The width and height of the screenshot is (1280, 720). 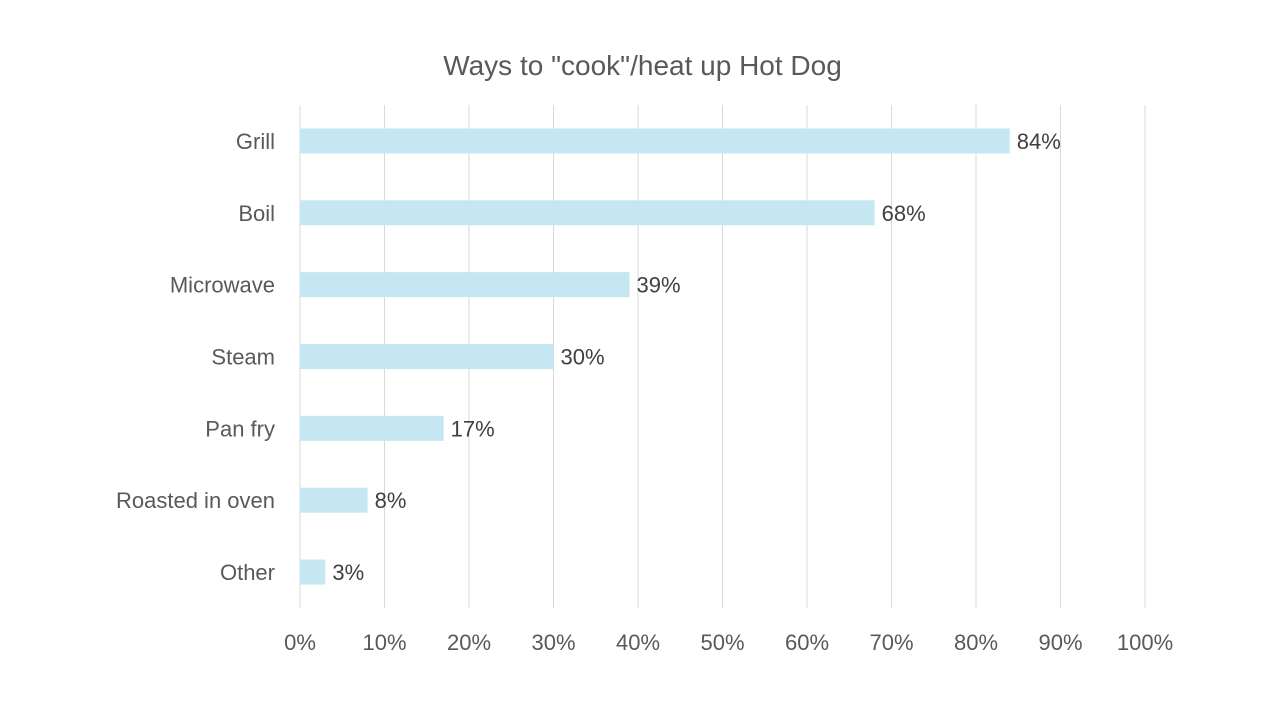 What do you see at coordinates (807, 642) in the screenshot?
I see `x-tick-label: 60%` at bounding box center [807, 642].